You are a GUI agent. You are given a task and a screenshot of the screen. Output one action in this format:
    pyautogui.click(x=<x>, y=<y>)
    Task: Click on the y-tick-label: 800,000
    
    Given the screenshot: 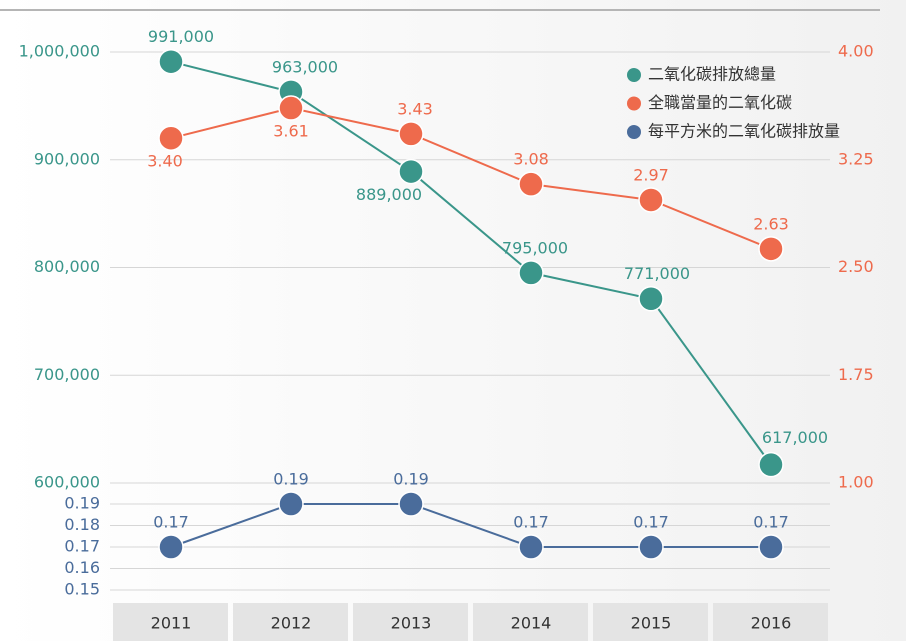 What is the action you would take?
    pyautogui.click(x=67, y=266)
    